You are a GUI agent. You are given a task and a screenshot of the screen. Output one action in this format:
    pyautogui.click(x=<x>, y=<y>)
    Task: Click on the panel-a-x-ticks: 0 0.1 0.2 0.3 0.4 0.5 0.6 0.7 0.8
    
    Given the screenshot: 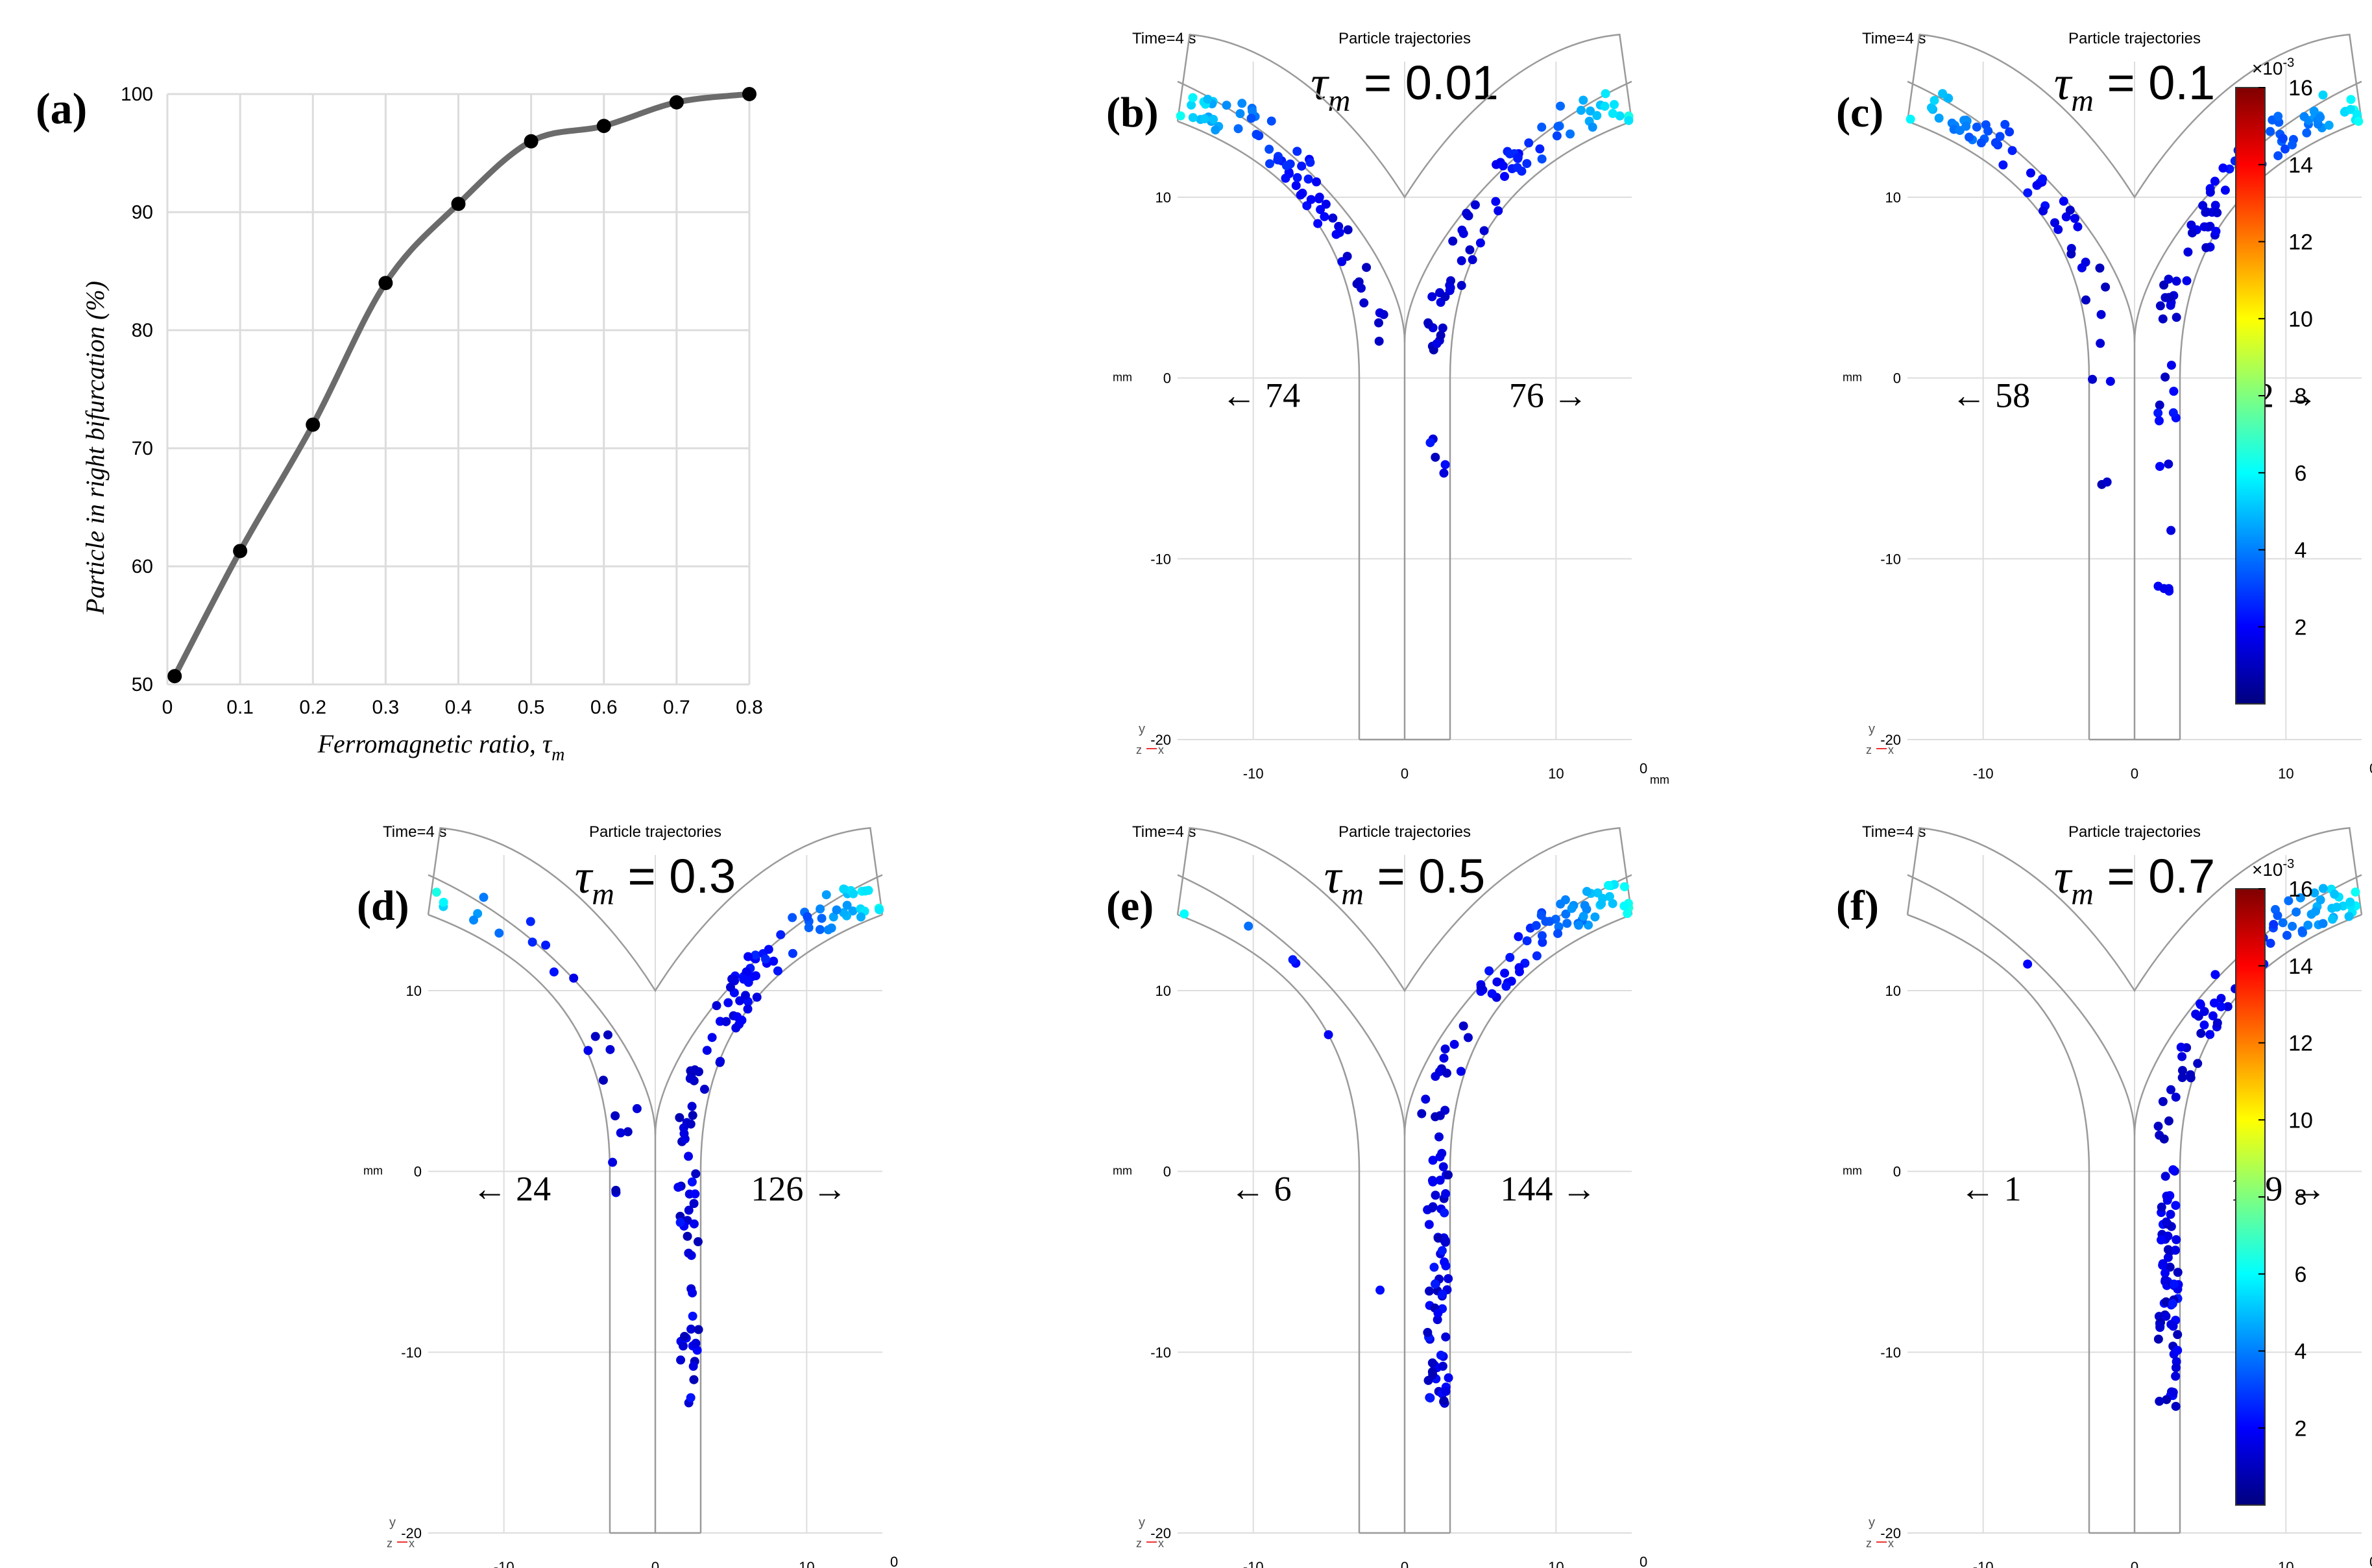 What is the action you would take?
    pyautogui.click(x=462, y=707)
    